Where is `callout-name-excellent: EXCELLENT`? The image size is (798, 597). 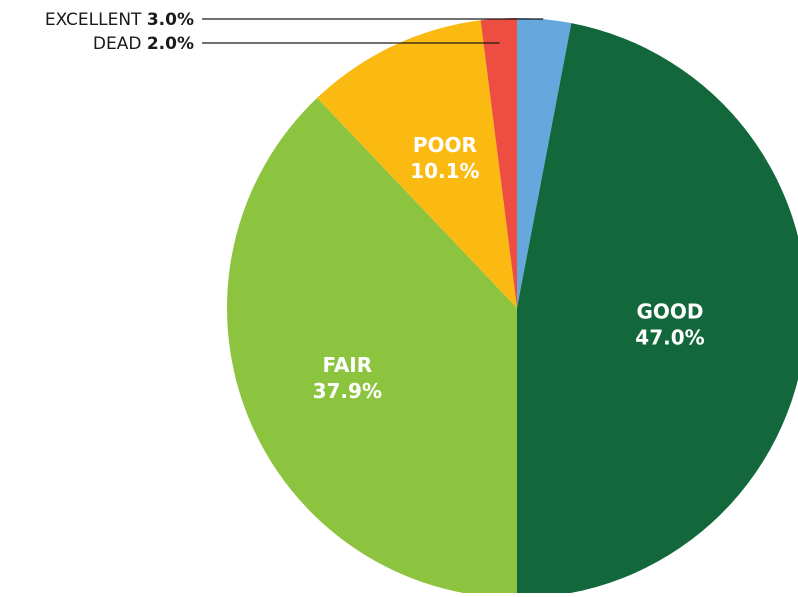 callout-name-excellent: EXCELLENT is located at coordinates (96, 20).